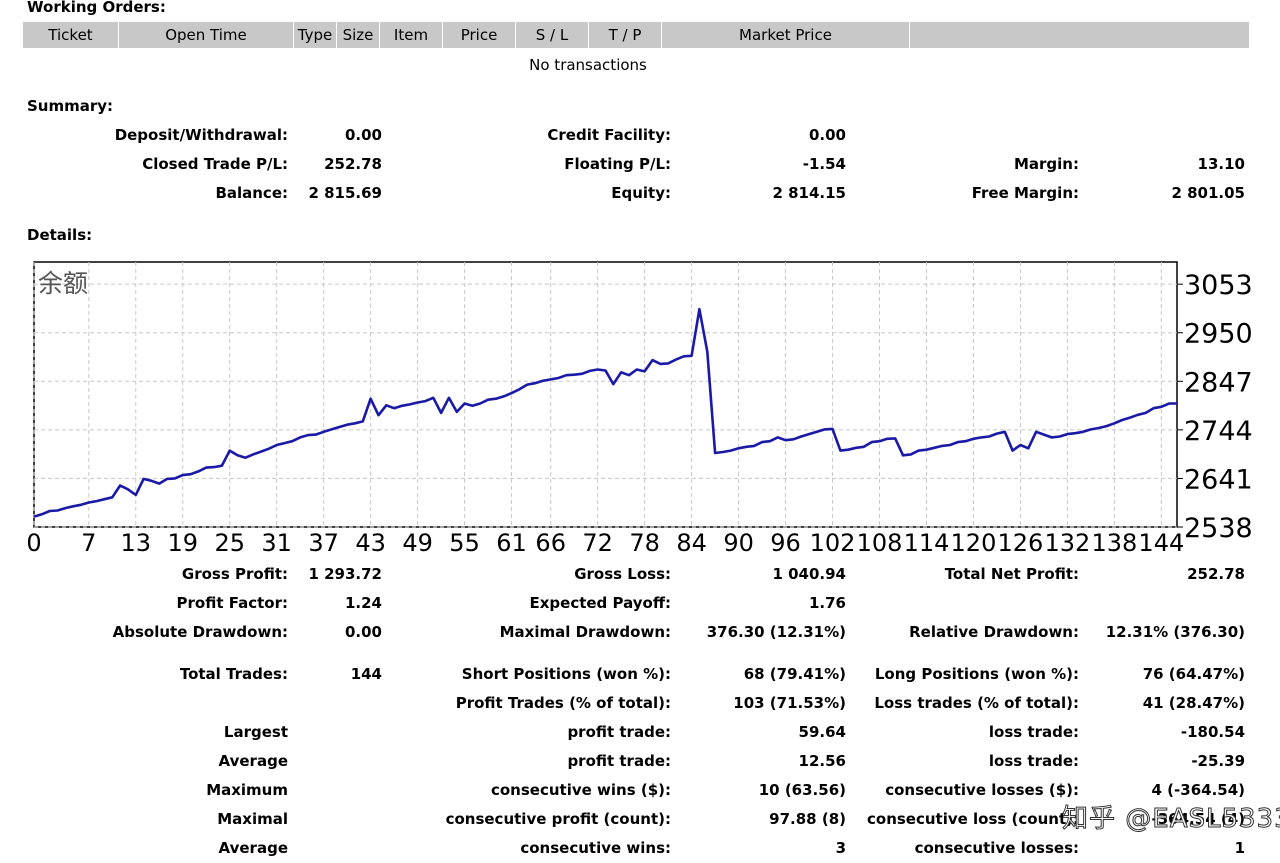 The image size is (1280, 863). What do you see at coordinates (200, 632) in the screenshot?
I see `details-row-2-label-1: Absolute Drawdown:` at bounding box center [200, 632].